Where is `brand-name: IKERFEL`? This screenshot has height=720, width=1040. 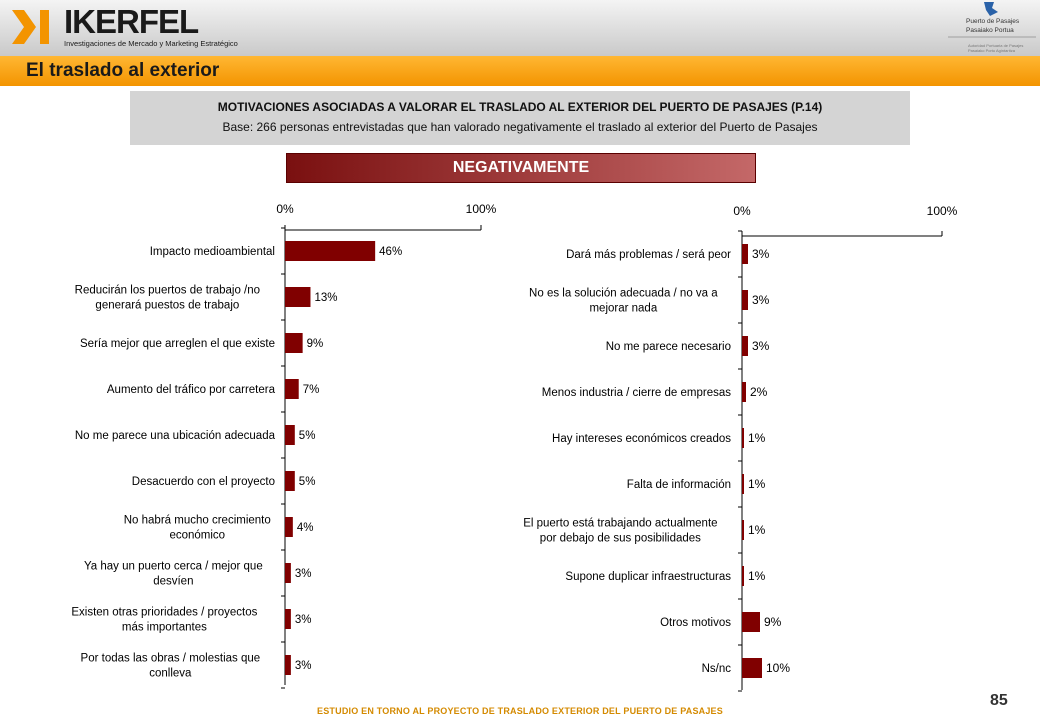 brand-name: IKERFEL is located at coordinates (131, 21).